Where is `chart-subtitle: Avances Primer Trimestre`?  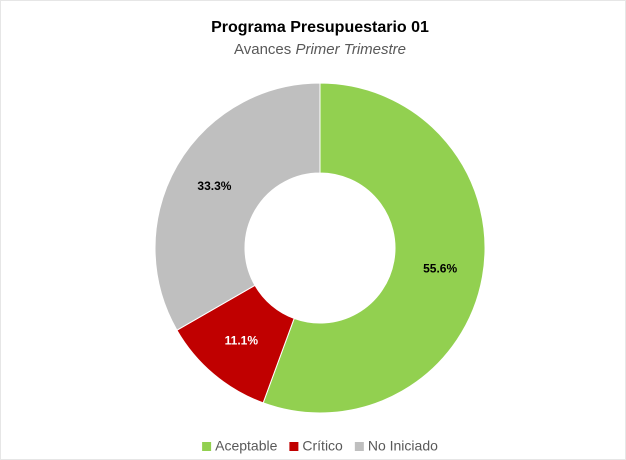
chart-subtitle: Avances Primer Trimestre is located at coordinates (320, 49).